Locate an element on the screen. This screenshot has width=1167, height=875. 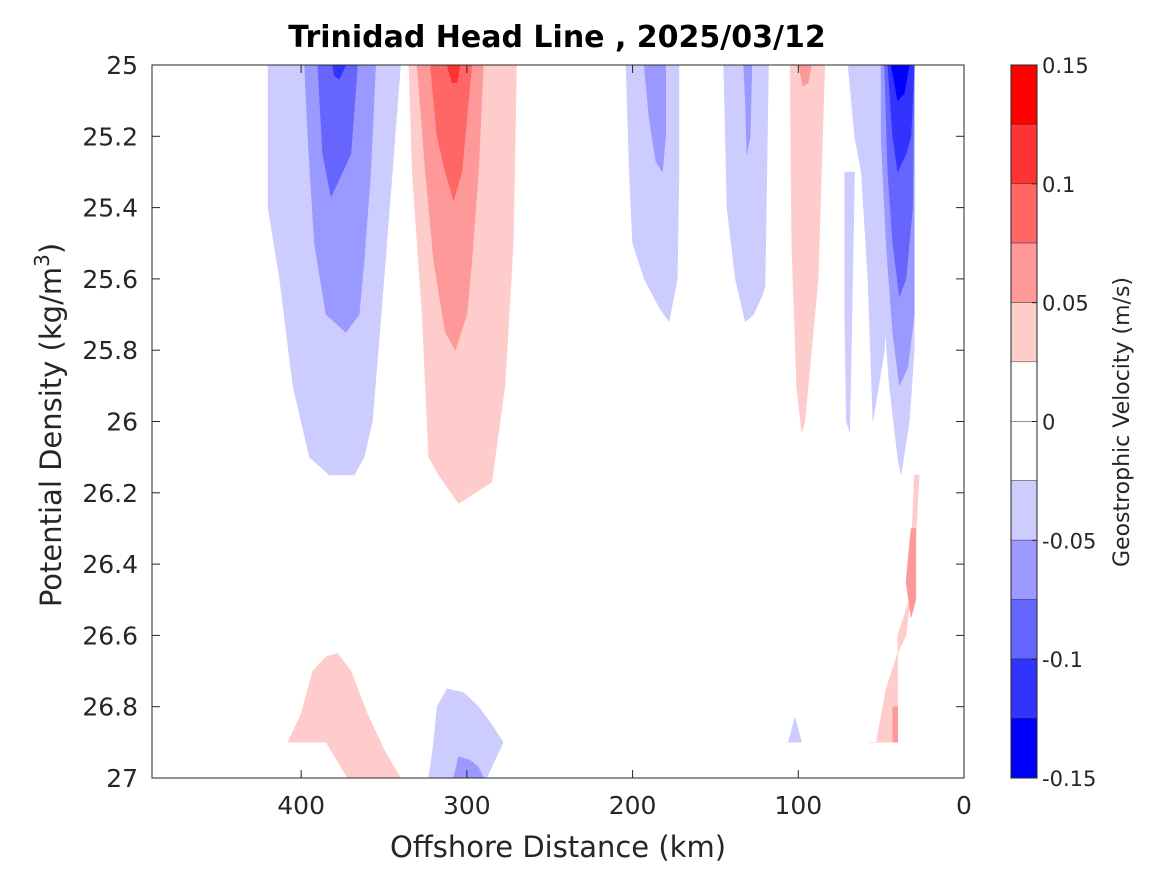
y-tick-label: 25.6 is located at coordinates (110, 279).